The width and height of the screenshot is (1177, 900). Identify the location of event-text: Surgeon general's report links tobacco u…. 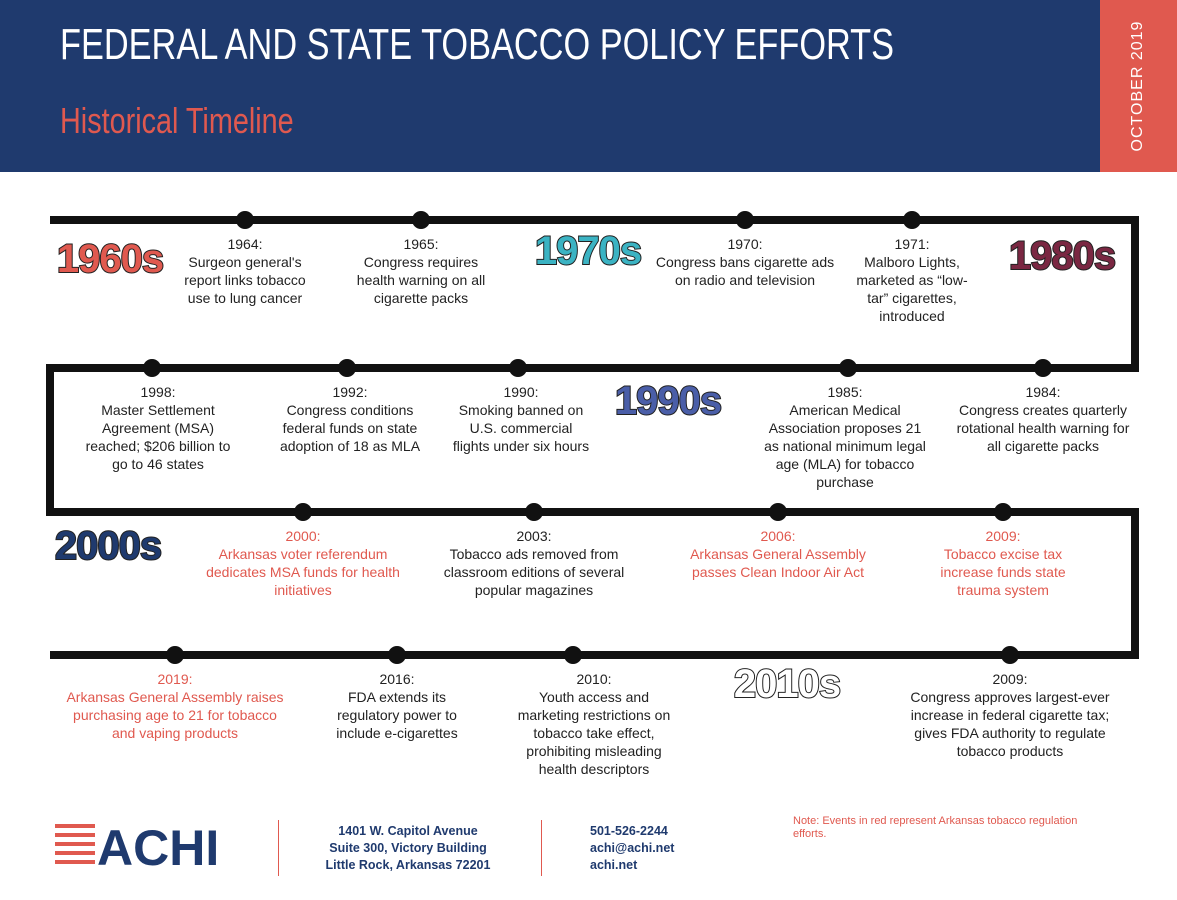
(245, 280).